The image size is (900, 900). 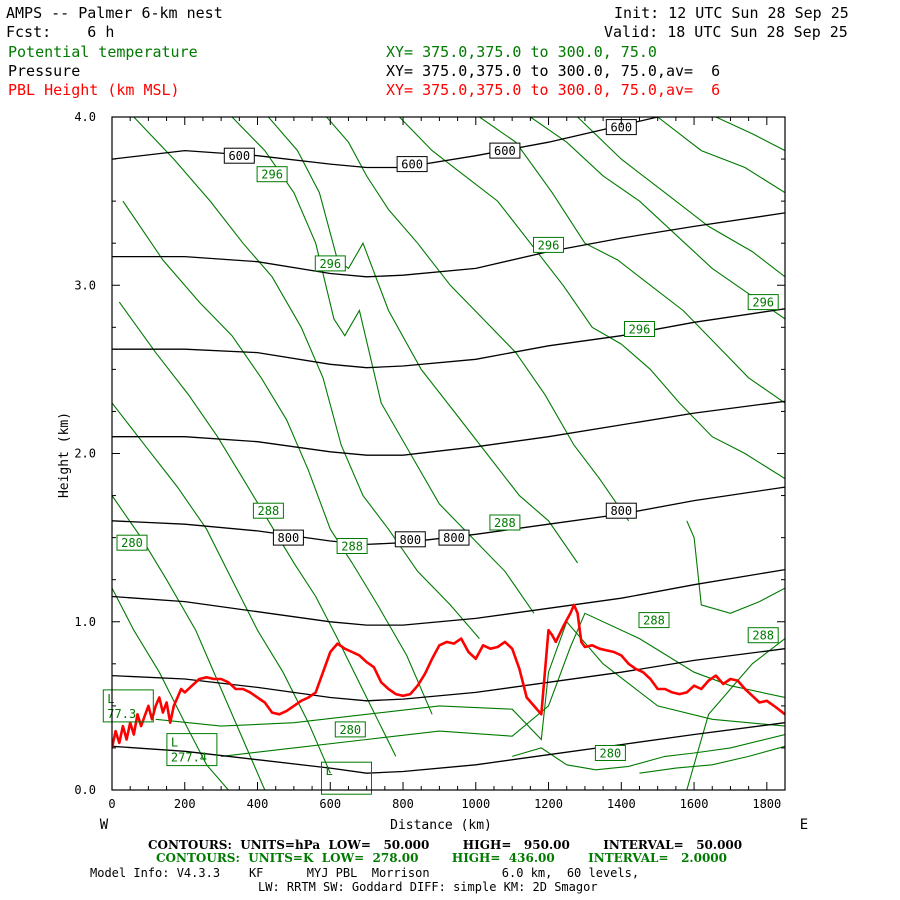 What do you see at coordinates (766, 804) in the screenshot?
I see `x-tick-label: 1800` at bounding box center [766, 804].